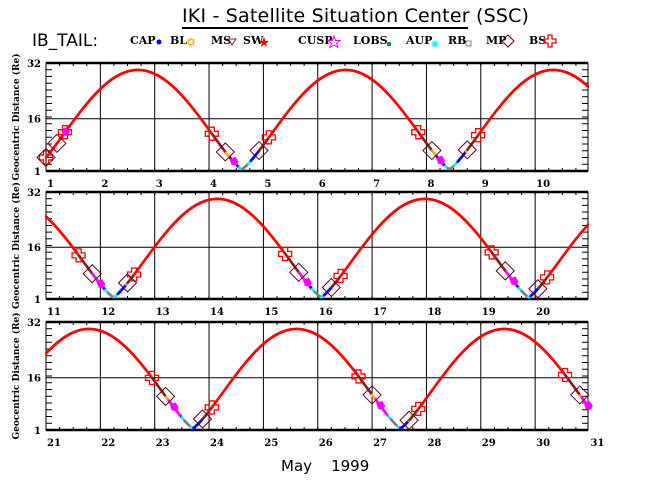 This screenshot has height=500, width=650. Describe the element at coordinates (54, 312) in the screenshot. I see `x-tick-label: 11` at that location.